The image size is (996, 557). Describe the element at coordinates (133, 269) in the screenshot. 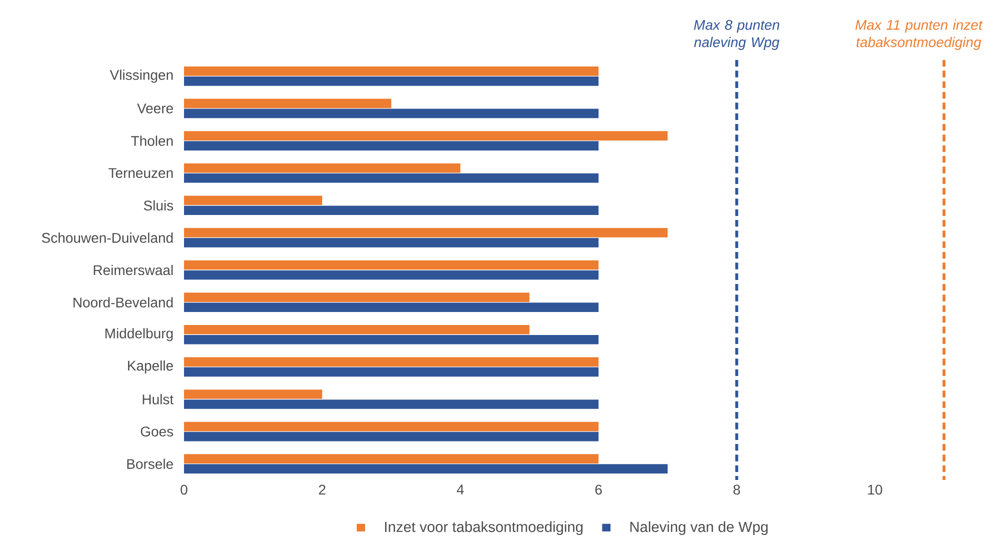

I see `y-tick-label: Reimerswaal` at that location.